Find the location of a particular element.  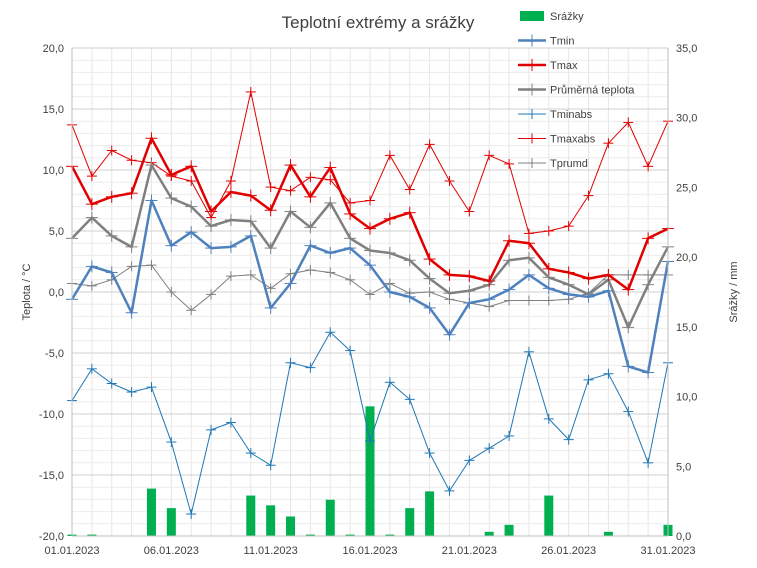

x-tick-label: 16.01.2023 is located at coordinates (369, 551).